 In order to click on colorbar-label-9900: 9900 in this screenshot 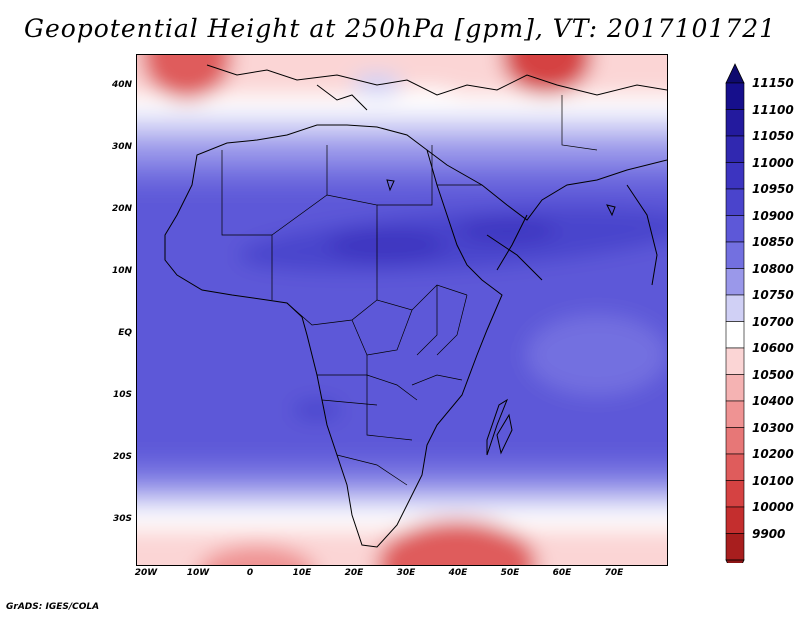, I will do `click(769, 533)`.